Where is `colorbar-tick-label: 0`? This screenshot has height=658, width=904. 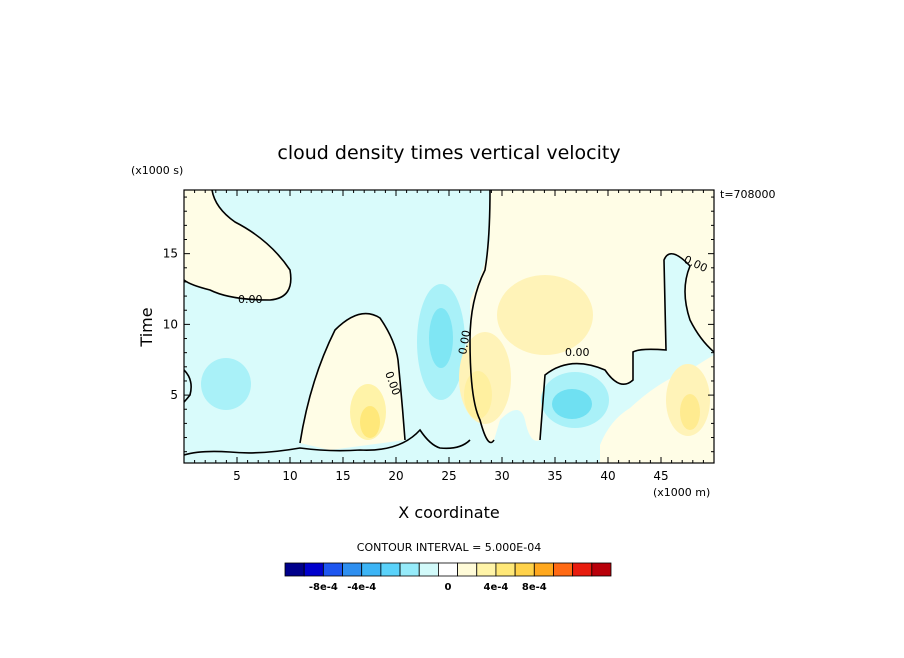
colorbar-tick-label: 0 is located at coordinates (448, 587).